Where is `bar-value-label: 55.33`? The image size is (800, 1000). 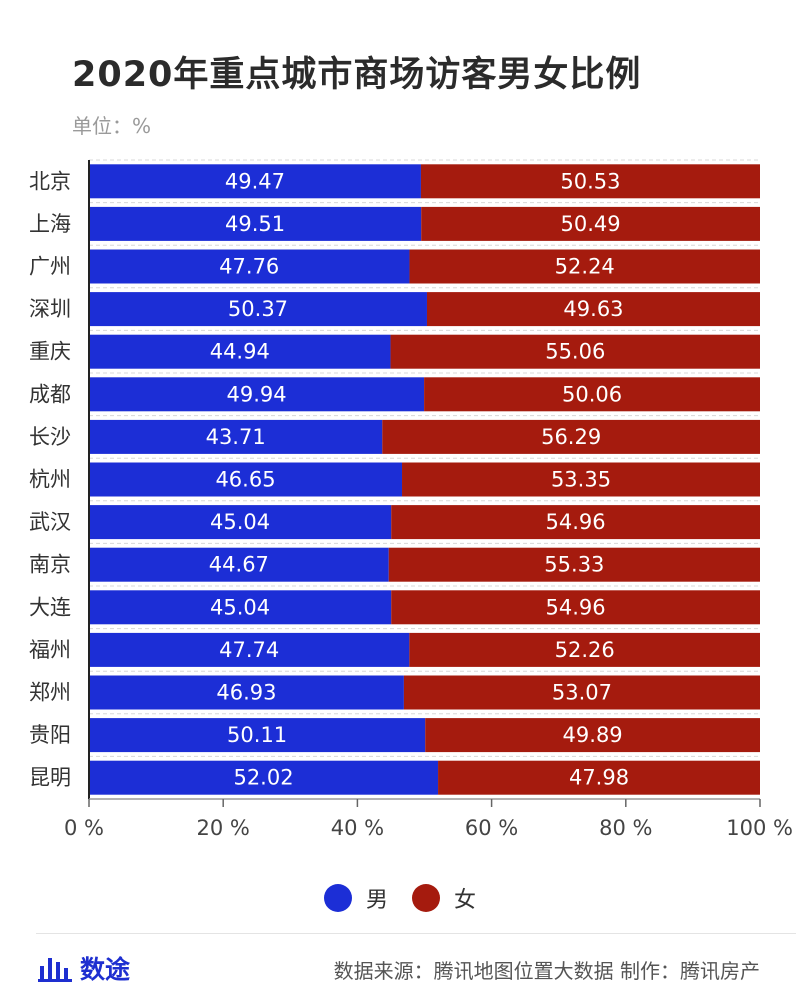 bar-value-label: 55.33 is located at coordinates (574, 565).